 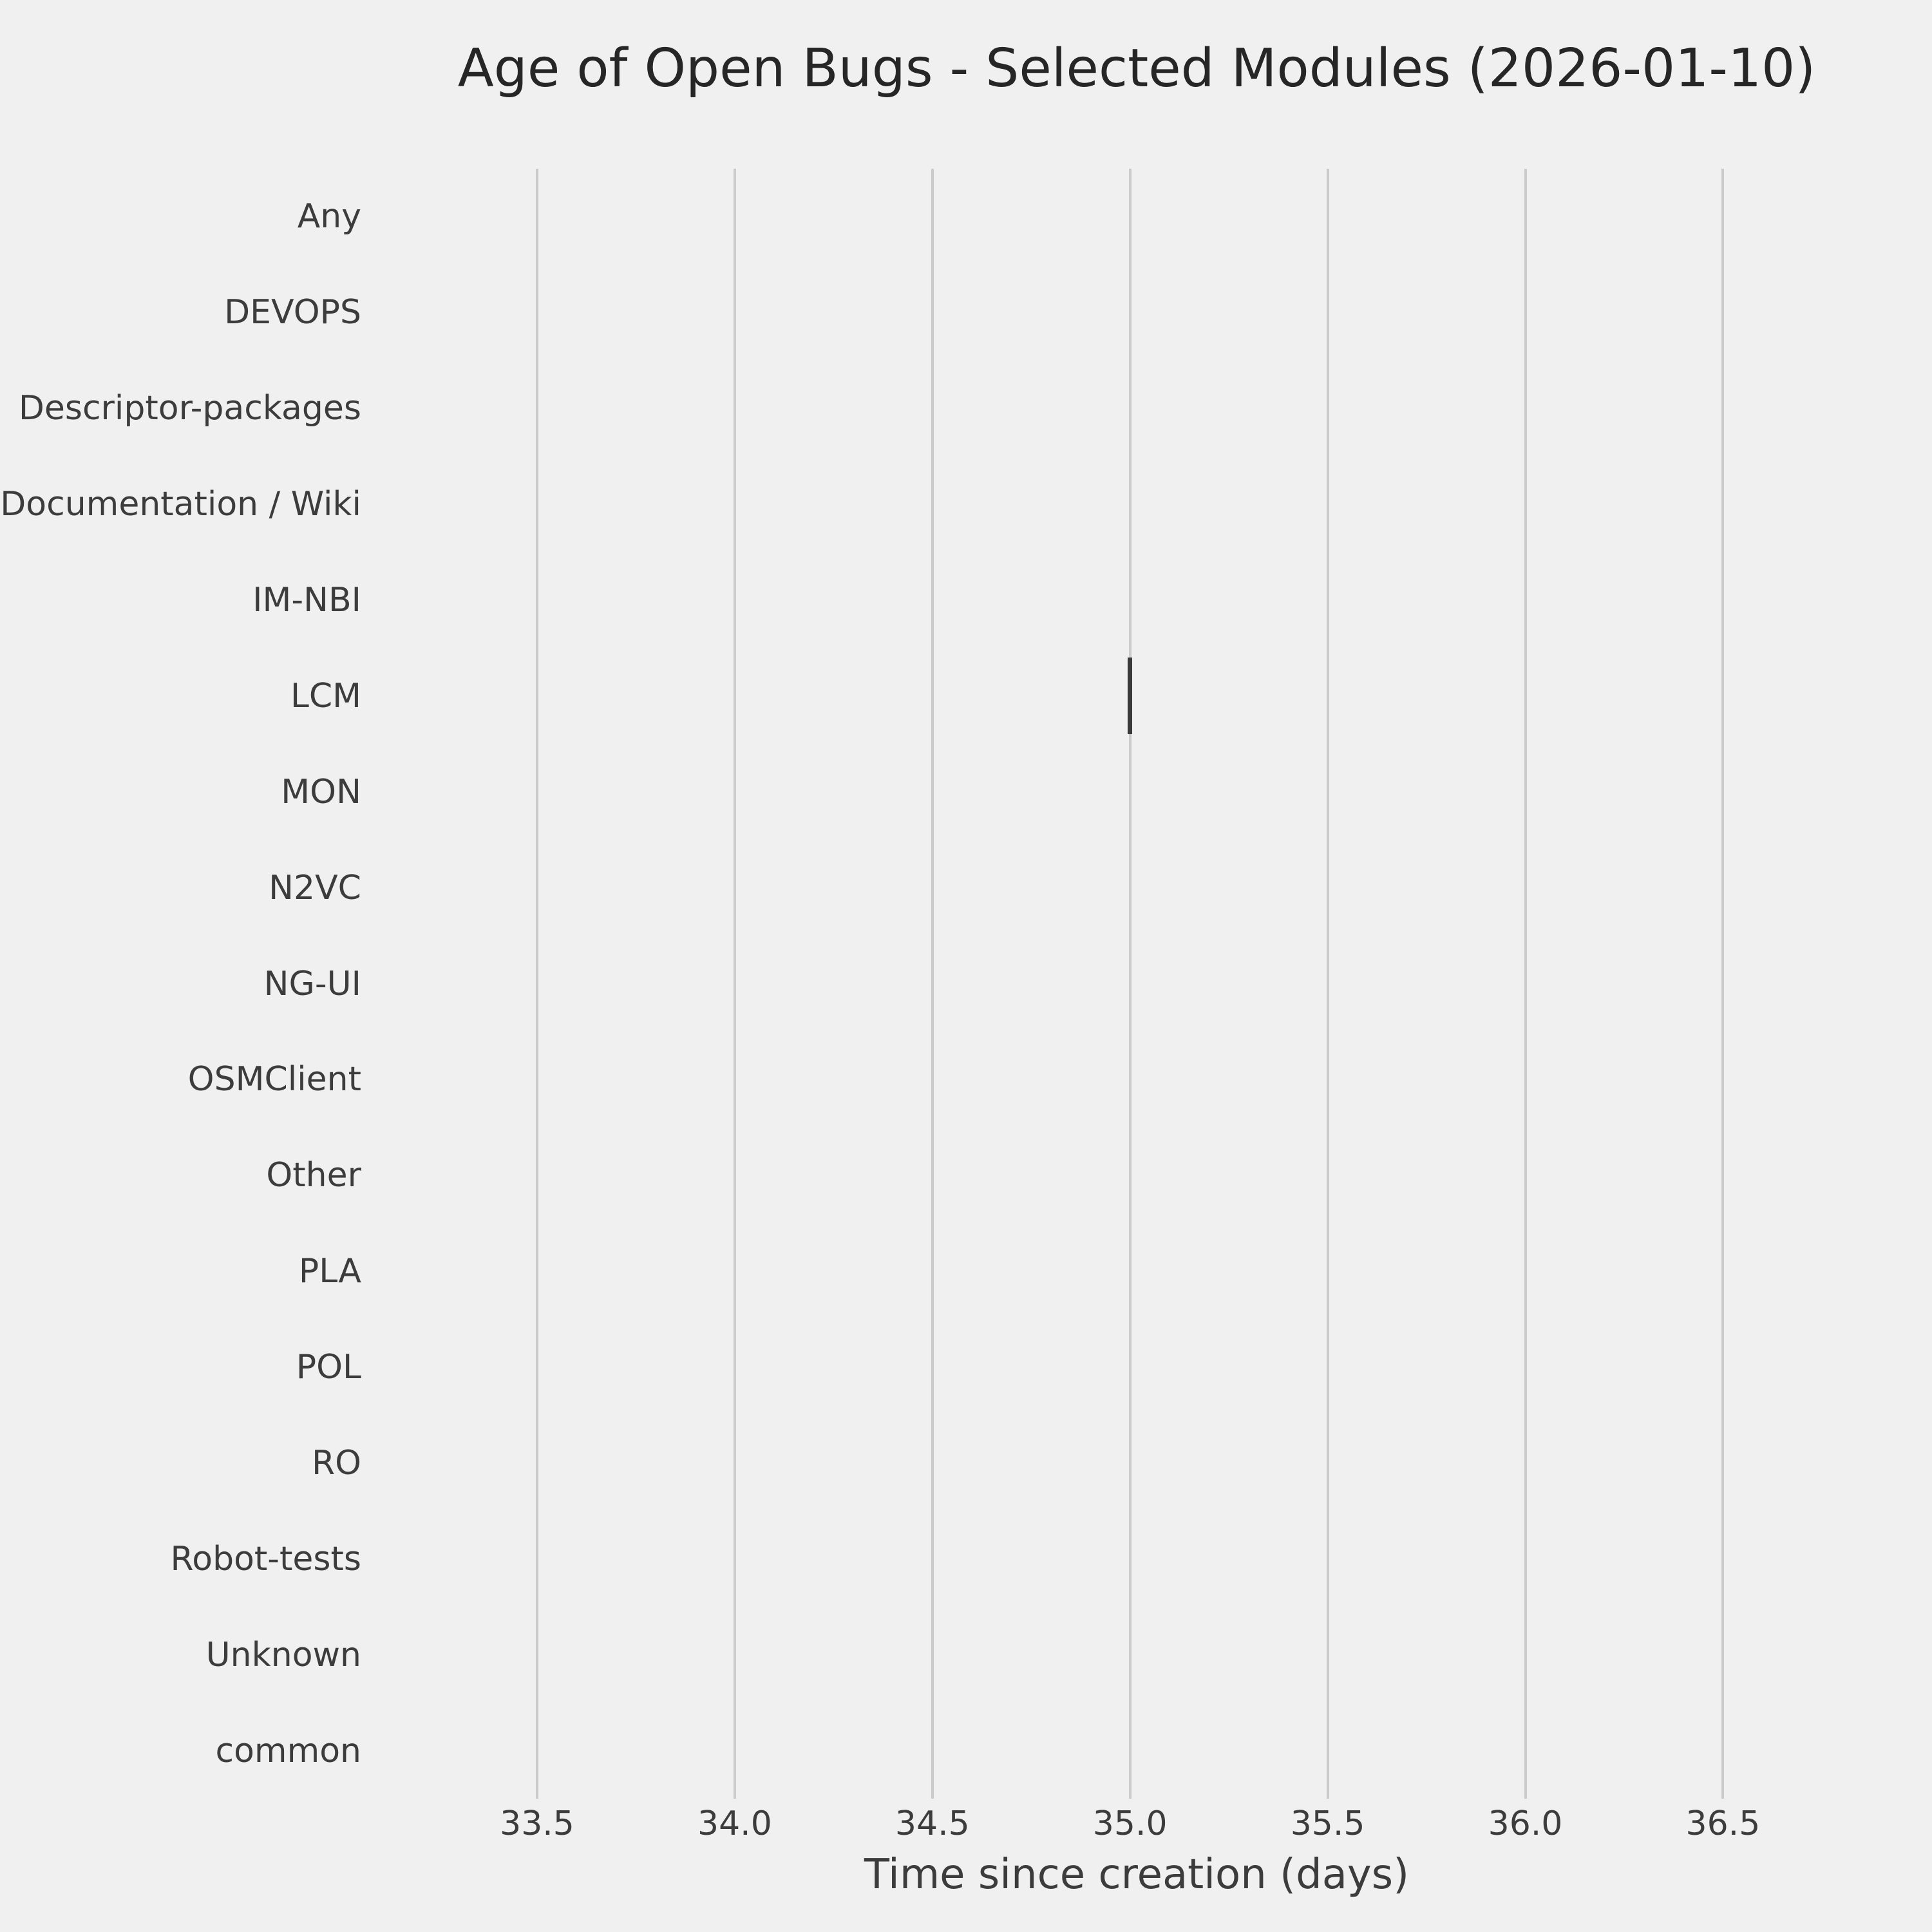 I want to click on y-category-label: IM-NBI, so click(x=306, y=600).